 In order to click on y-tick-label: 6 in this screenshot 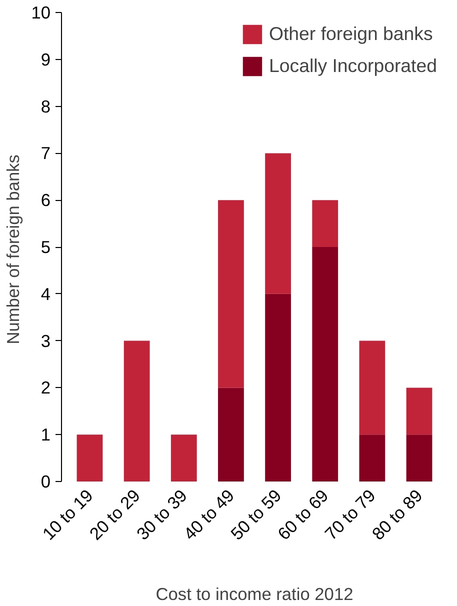, I will do `click(45, 200)`.